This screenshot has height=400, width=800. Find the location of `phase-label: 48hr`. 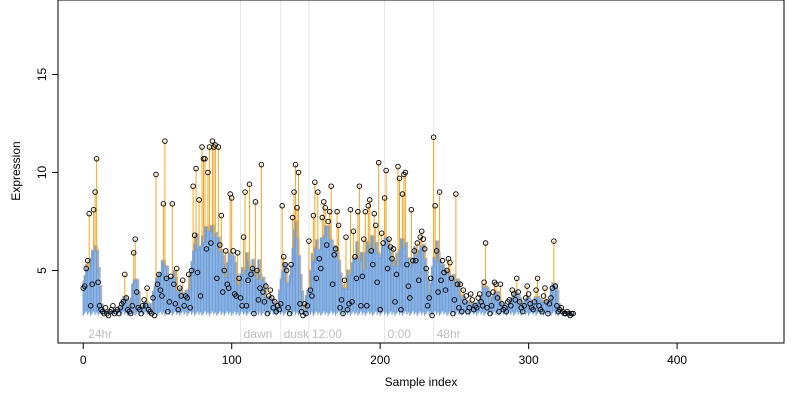

phase-label: 48hr is located at coordinates (449, 334).